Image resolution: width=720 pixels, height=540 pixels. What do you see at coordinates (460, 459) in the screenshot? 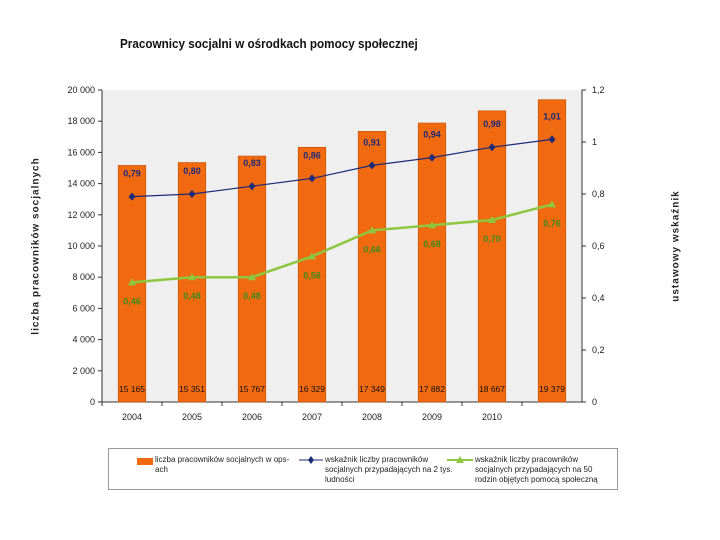
I see `legend-swatch-green` at bounding box center [460, 459].